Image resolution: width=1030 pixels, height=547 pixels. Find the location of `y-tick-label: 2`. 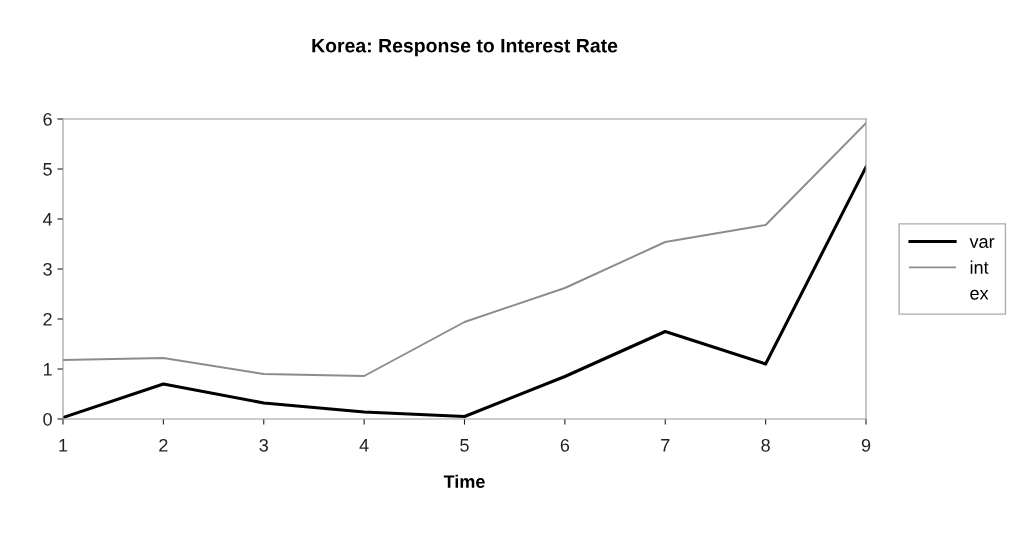

y-tick-label: 2 is located at coordinates (47, 319).